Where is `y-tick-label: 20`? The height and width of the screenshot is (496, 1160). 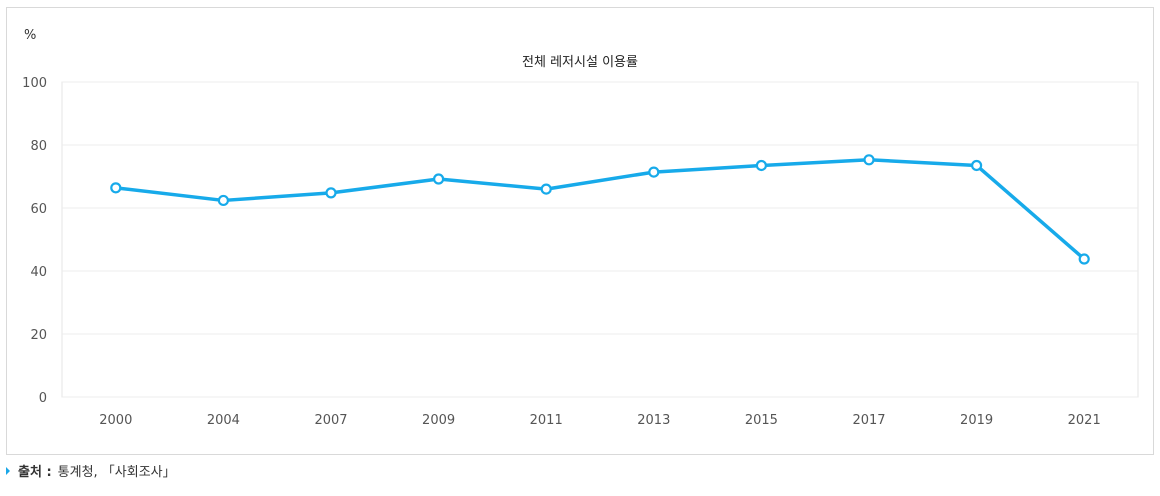
y-tick-label: 20 is located at coordinates (38, 335).